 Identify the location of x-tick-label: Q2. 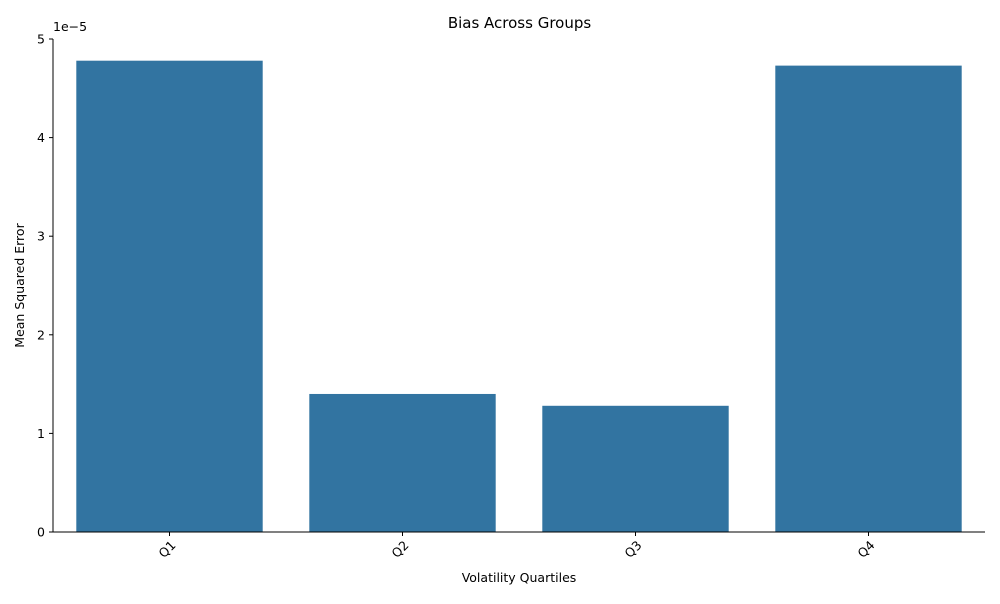
(399, 549).